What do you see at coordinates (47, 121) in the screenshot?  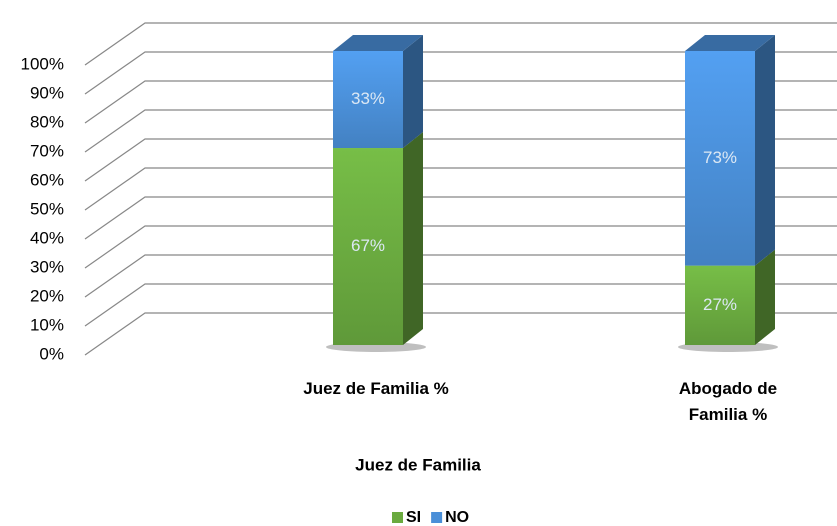 I see `y-tick-label: 80%` at bounding box center [47, 121].